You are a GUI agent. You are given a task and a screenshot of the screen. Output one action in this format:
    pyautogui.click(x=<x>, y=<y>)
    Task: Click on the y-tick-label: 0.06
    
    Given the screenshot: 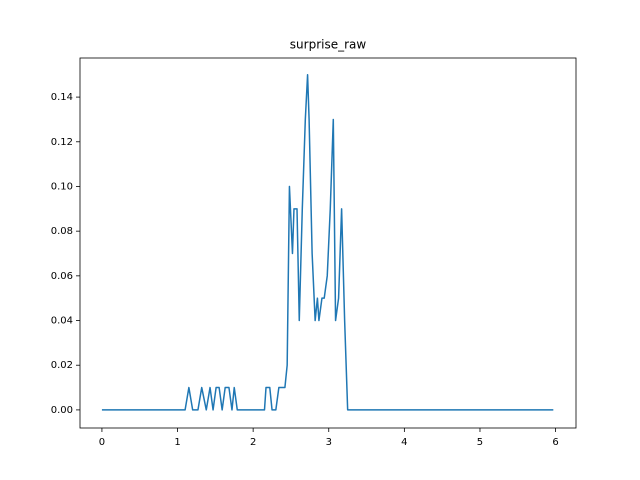 What is the action you would take?
    pyautogui.click(x=62, y=276)
    